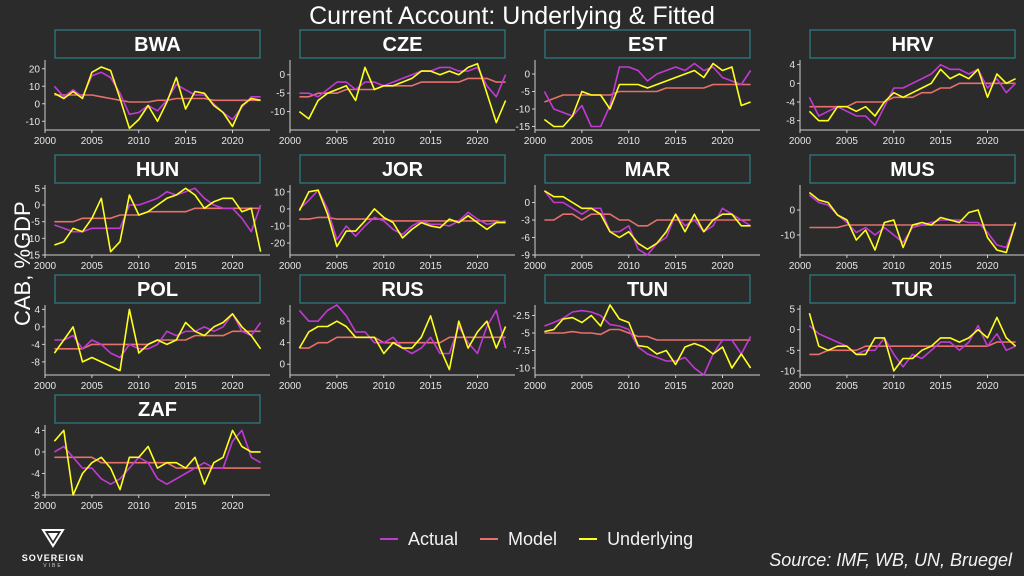 This screenshot has width=1024, height=576. What do you see at coordinates (648, 170) in the screenshot?
I see `panel-title-mar: MAR` at bounding box center [648, 170].